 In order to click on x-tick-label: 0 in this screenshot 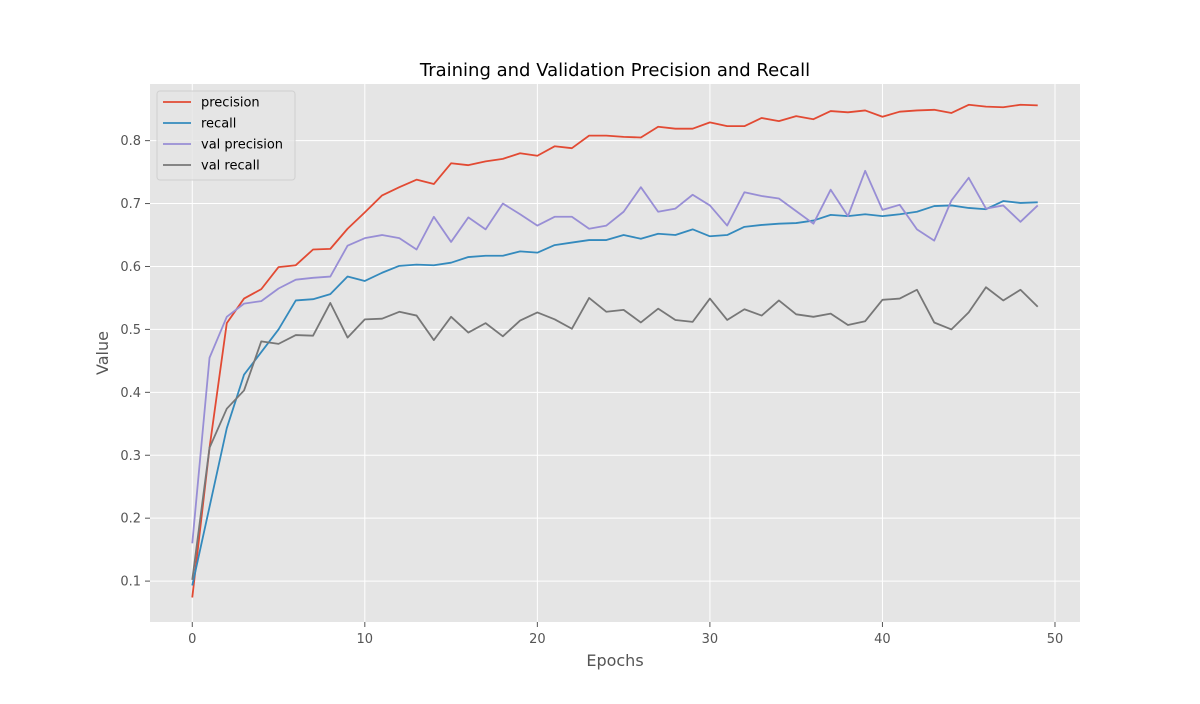, I will do `click(192, 639)`.